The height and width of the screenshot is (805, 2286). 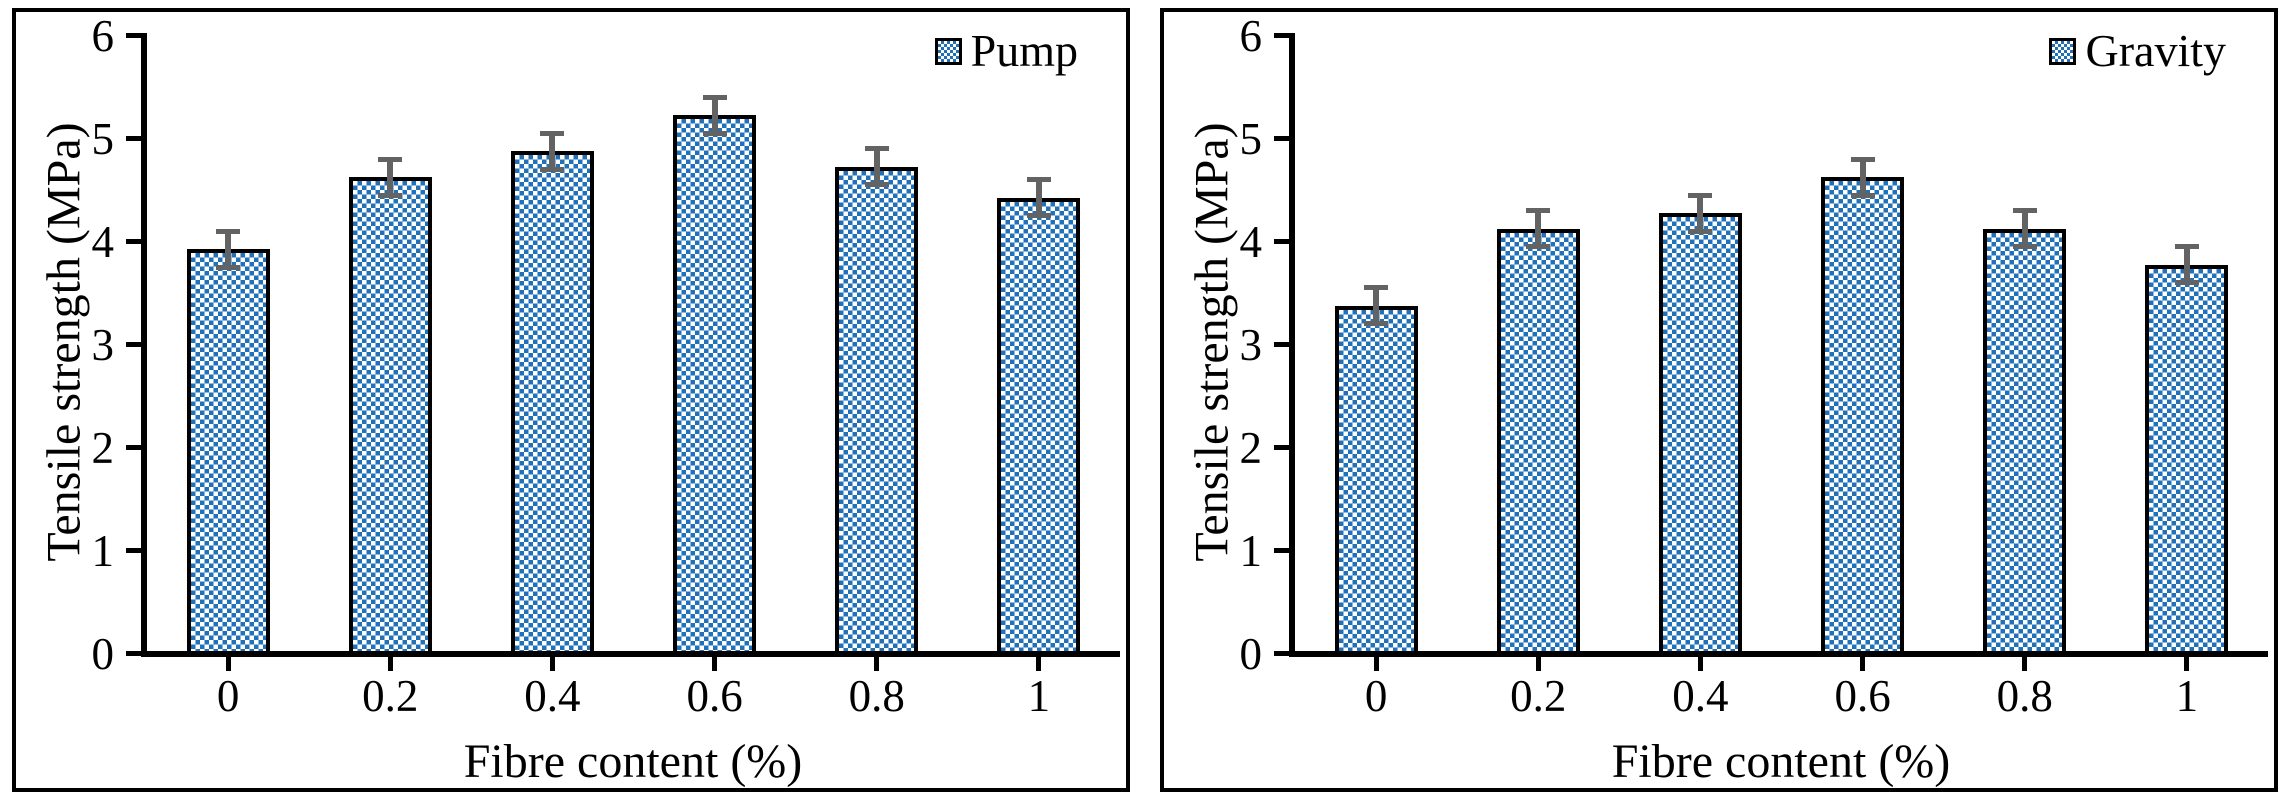 What do you see at coordinates (1862, 696) in the screenshot?
I see `x-tick-label: 0.6` at bounding box center [1862, 696].